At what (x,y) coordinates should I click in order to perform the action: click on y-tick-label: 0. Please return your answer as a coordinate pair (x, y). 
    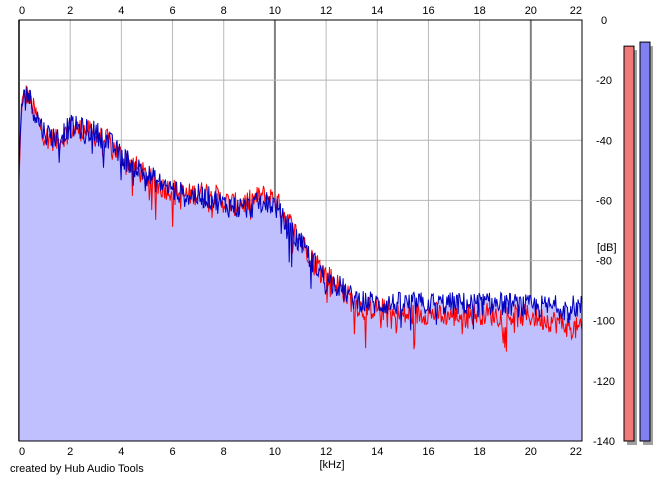
    Looking at the image, I should click on (604, 21).